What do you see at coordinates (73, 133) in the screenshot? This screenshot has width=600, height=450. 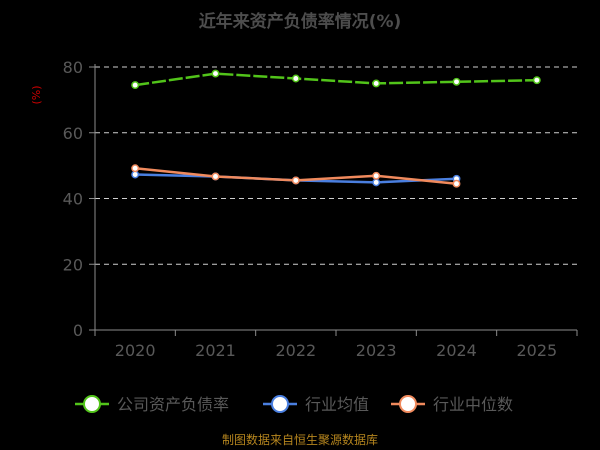 I see `y-tick-label: 60` at bounding box center [73, 133].